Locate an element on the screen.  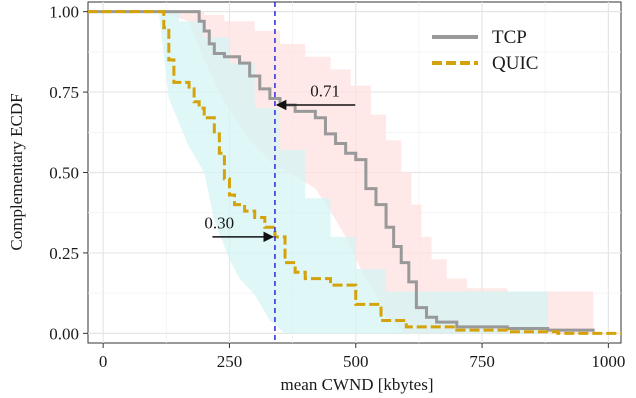
x-tick-label: 0 is located at coordinates (103, 361).